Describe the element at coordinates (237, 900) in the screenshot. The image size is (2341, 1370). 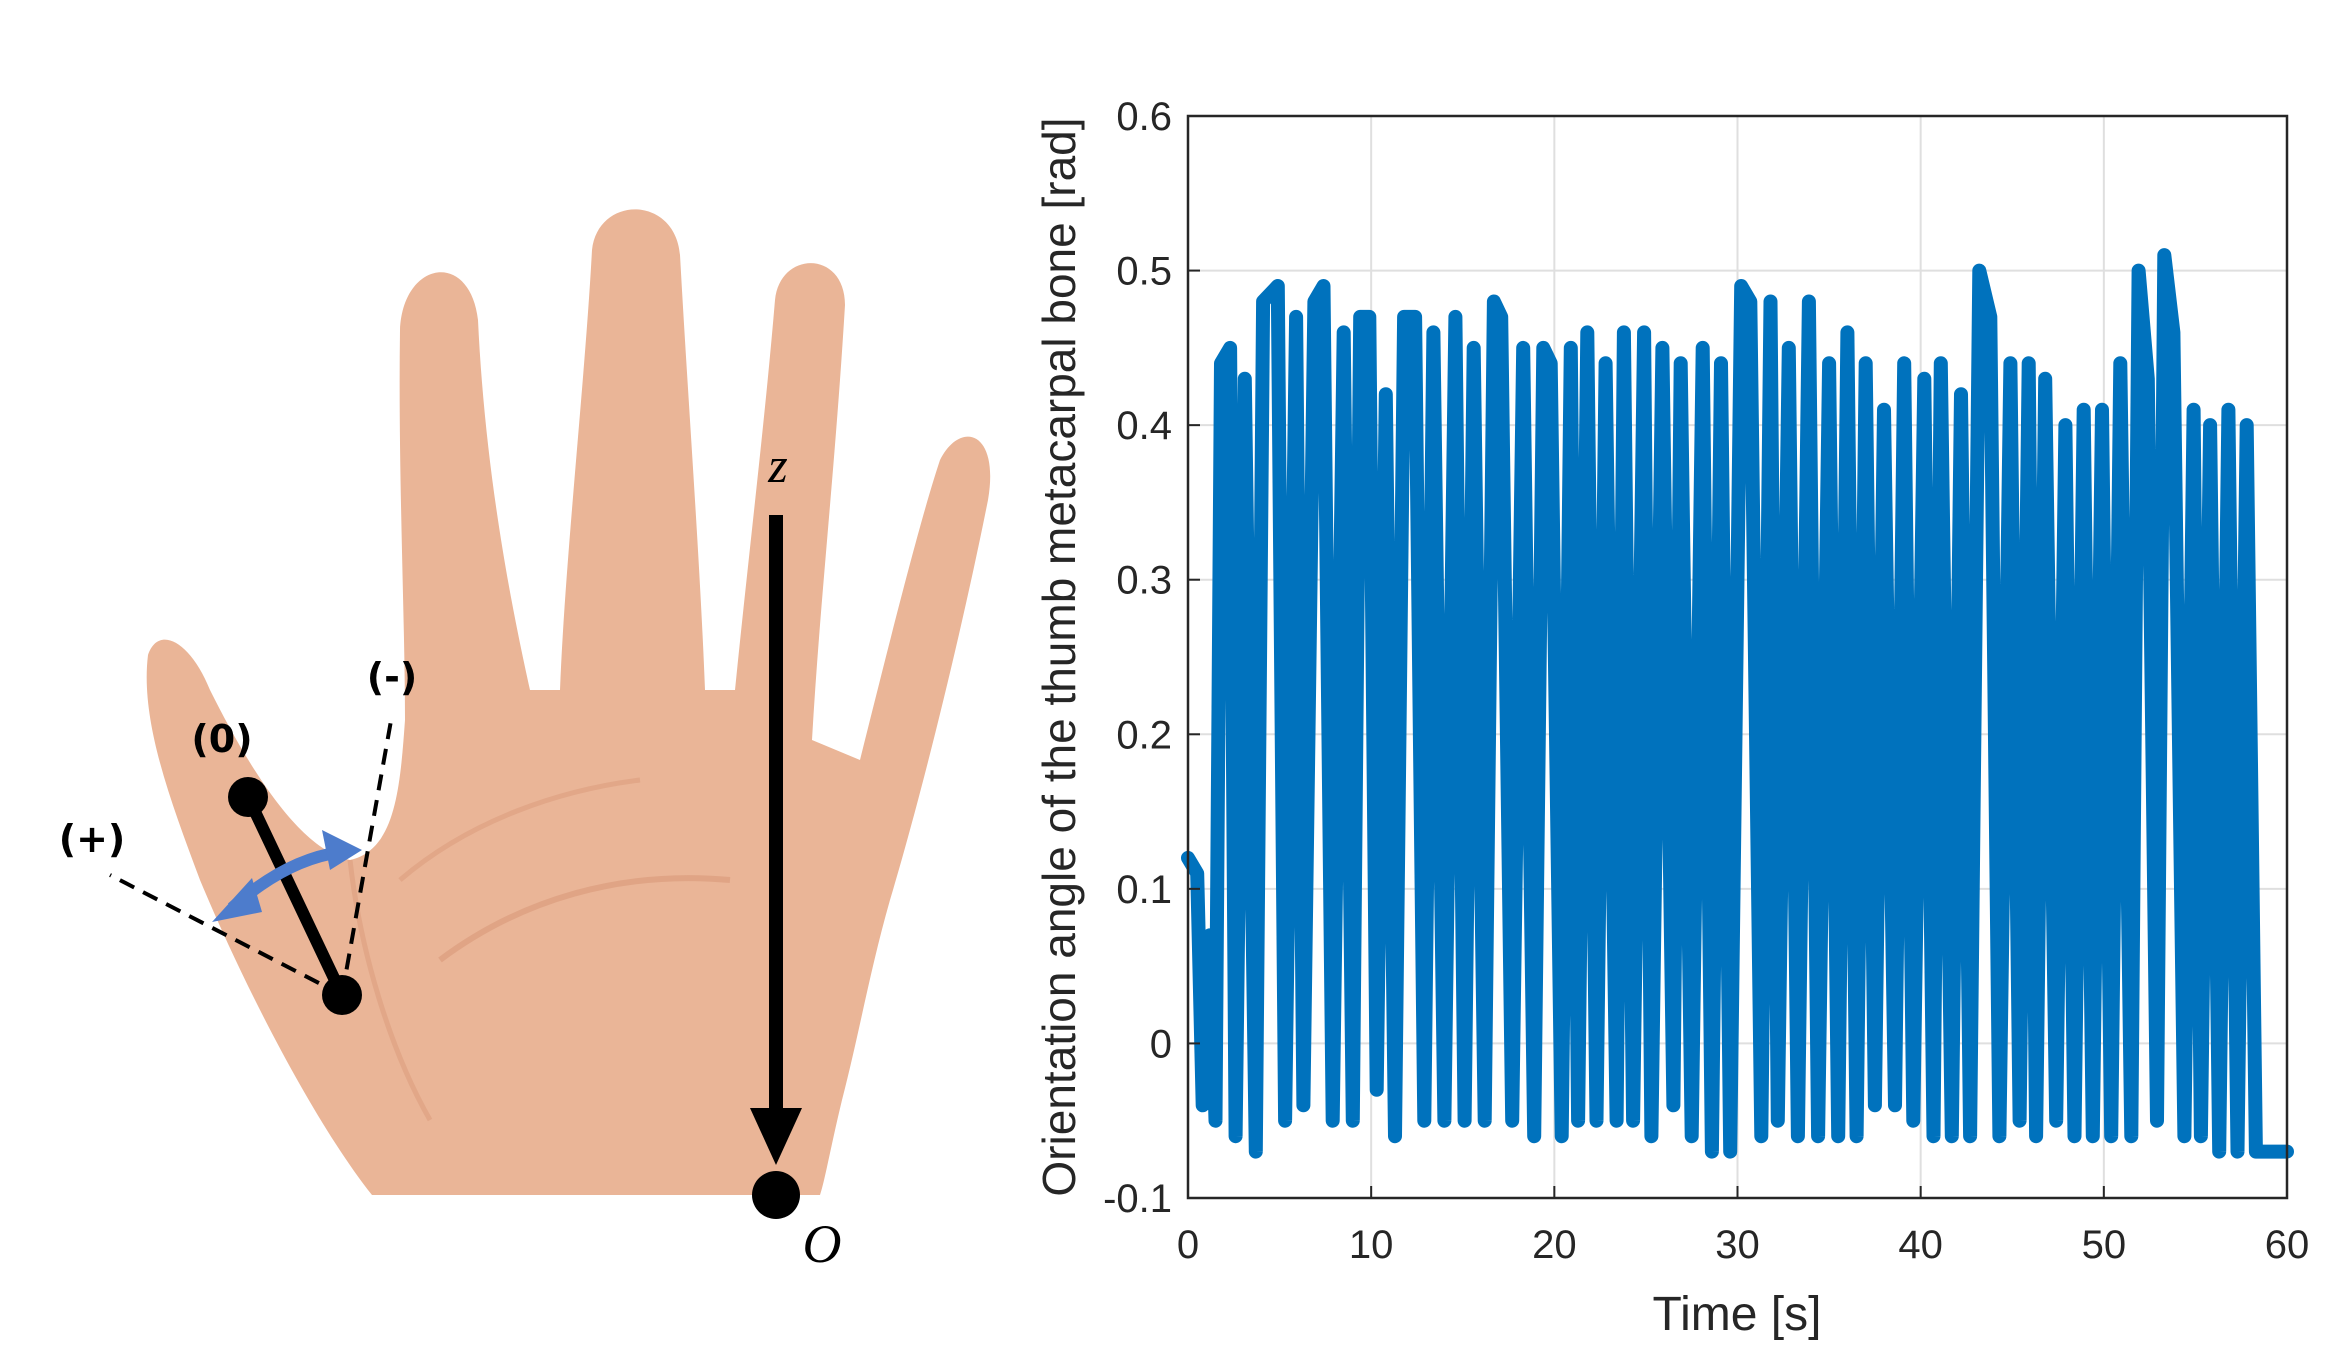
I see `rotation-arrowhead-positive` at that location.